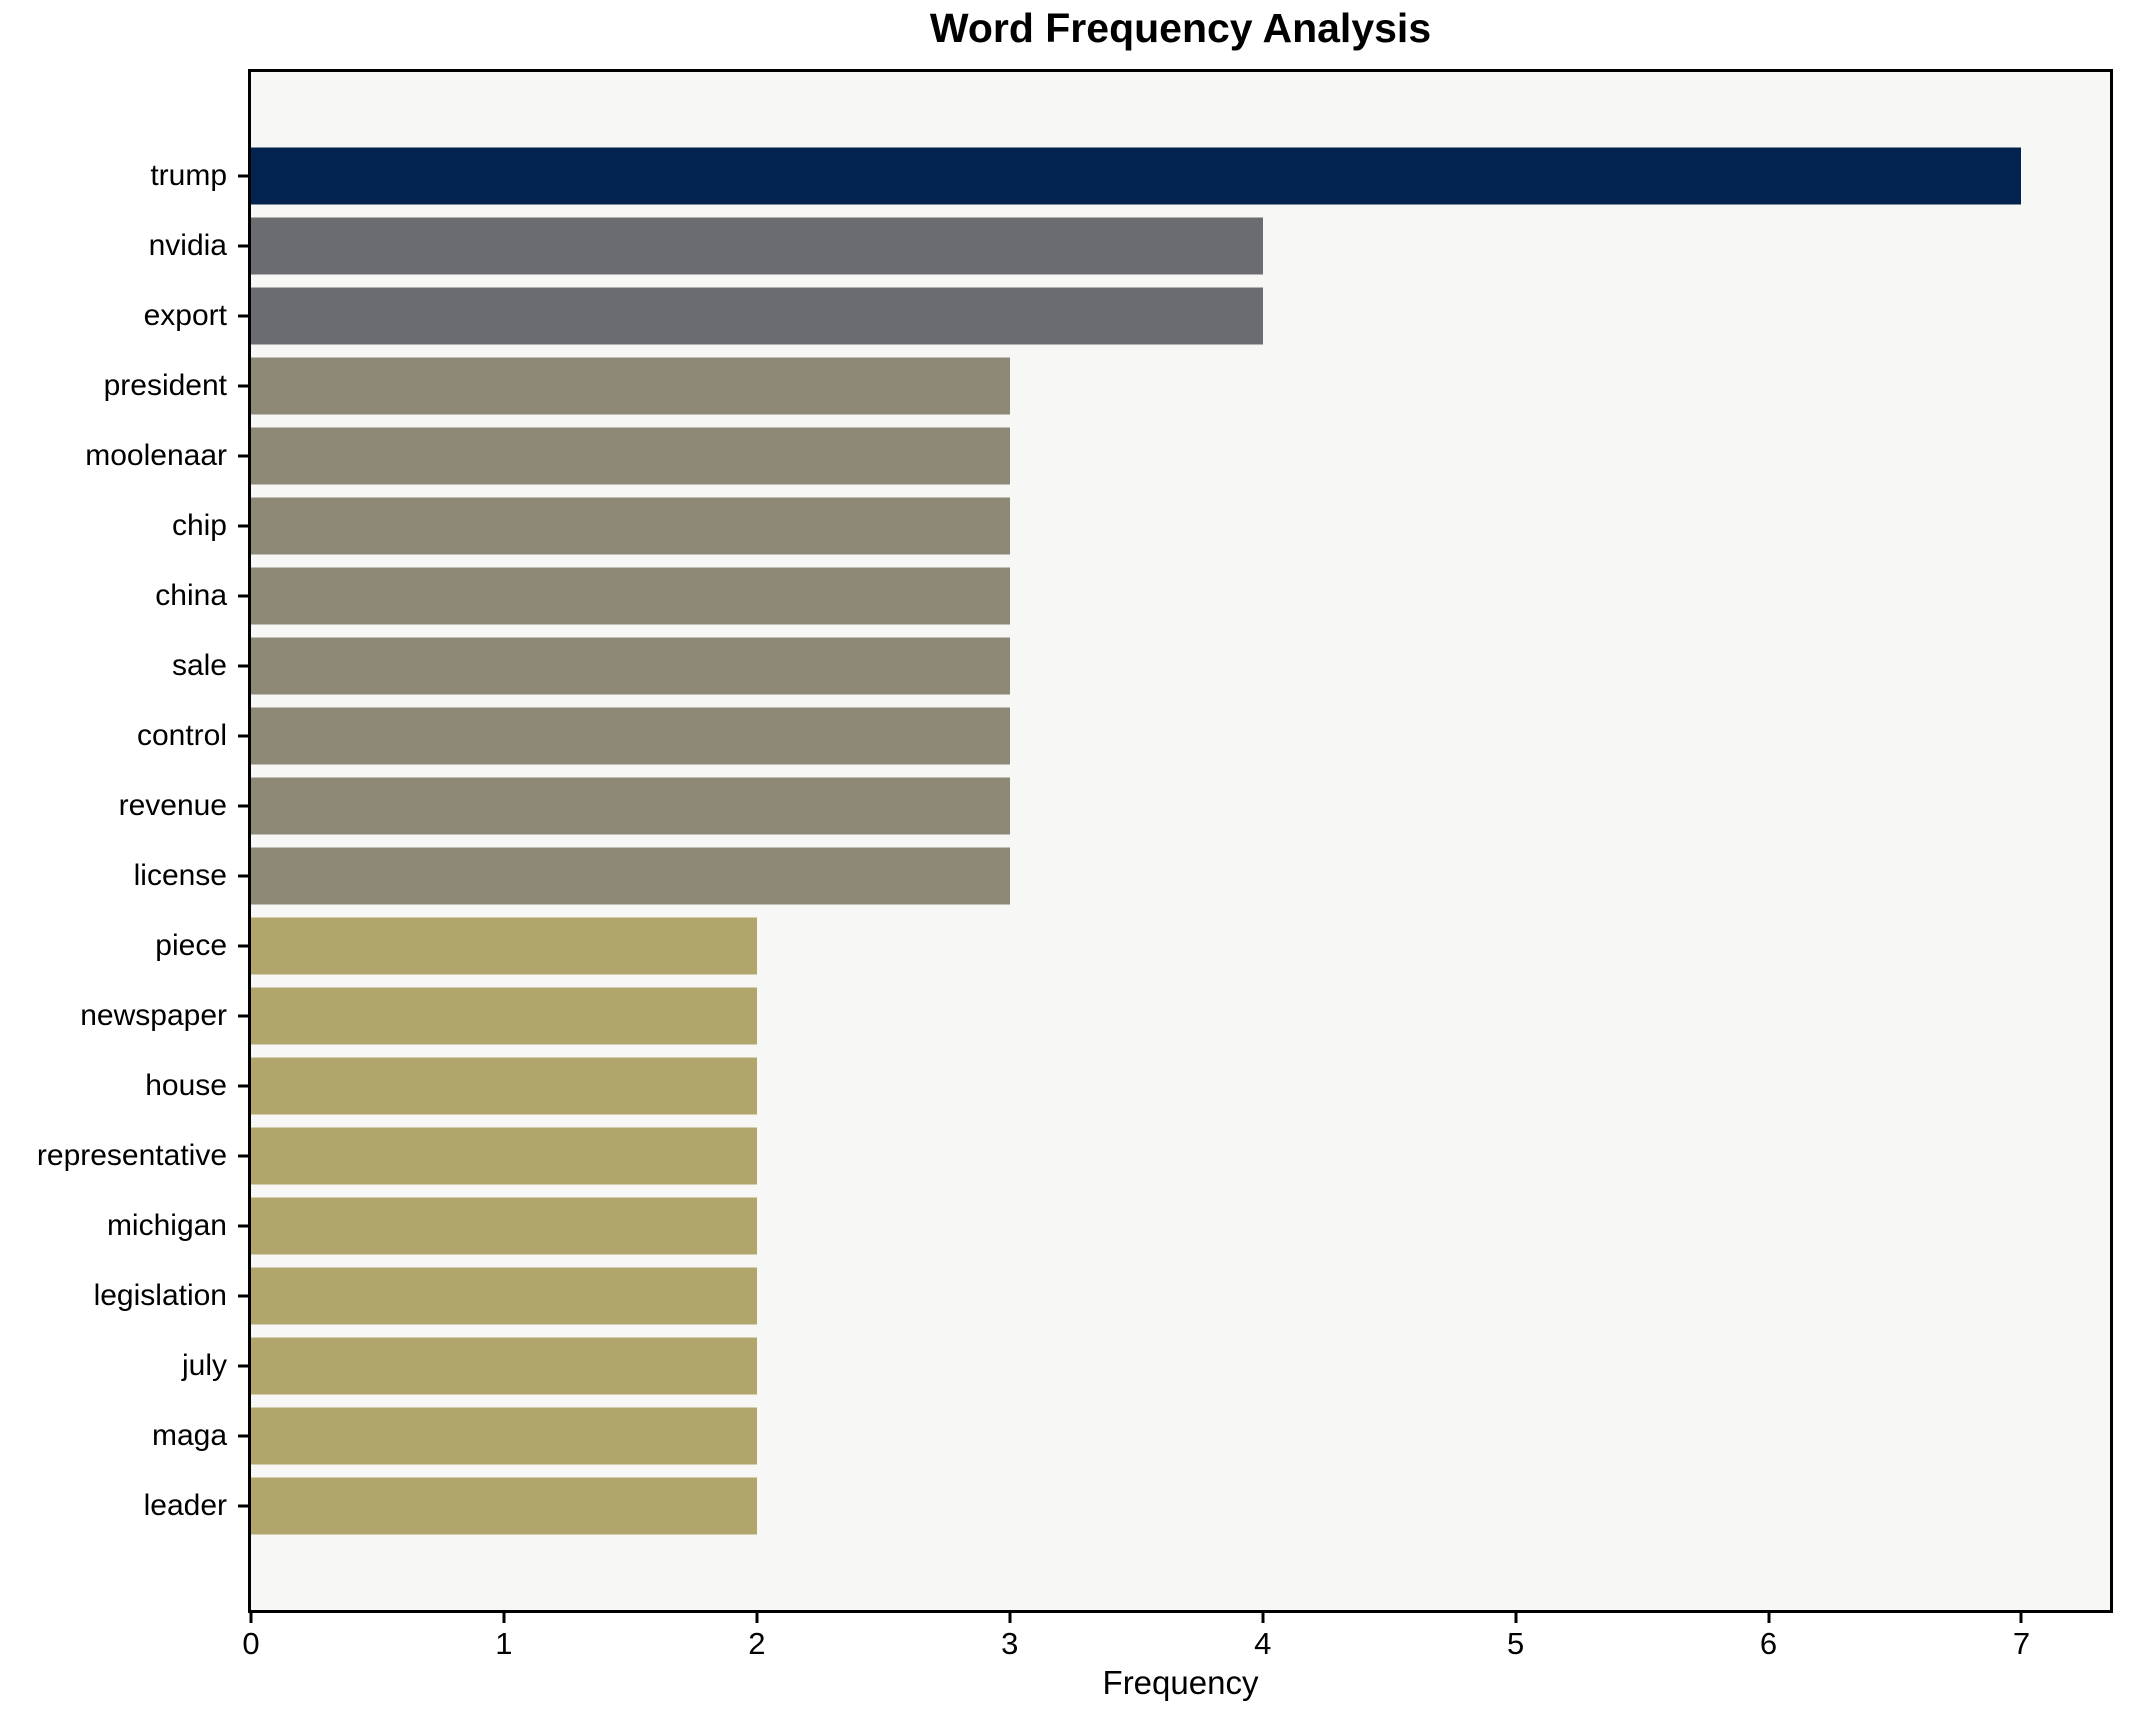  What do you see at coordinates (180, 875) in the screenshot?
I see `y-tick-label-license: license` at bounding box center [180, 875].